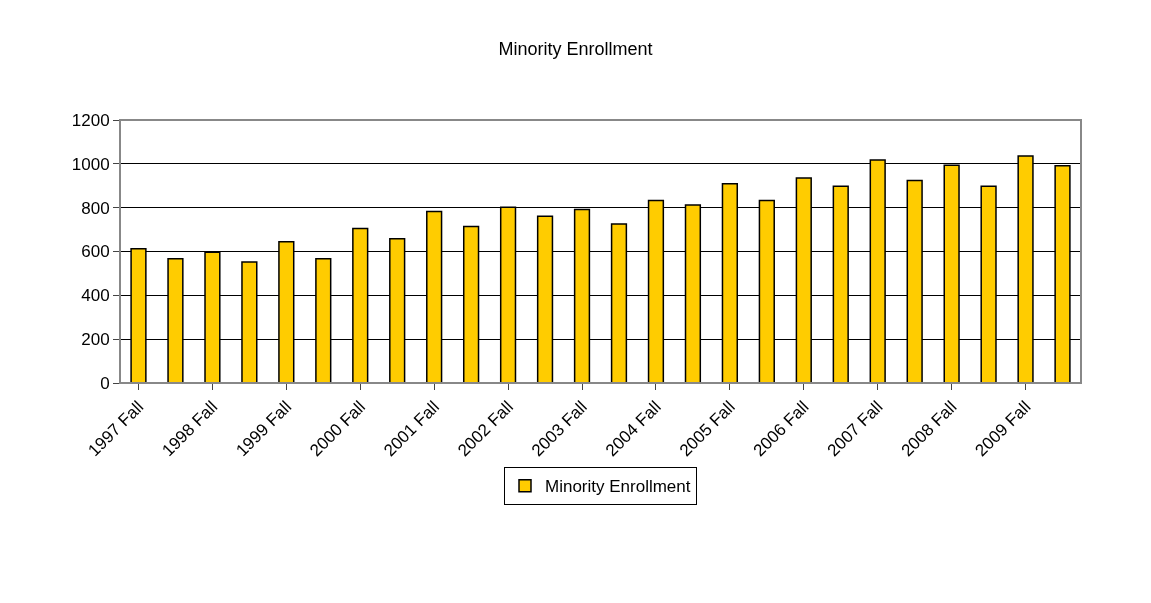 Image resolution: width=1151 pixels, height=603 pixels. Describe the element at coordinates (575, 48) in the screenshot. I see `chart-title: Minority Enrollment` at that location.